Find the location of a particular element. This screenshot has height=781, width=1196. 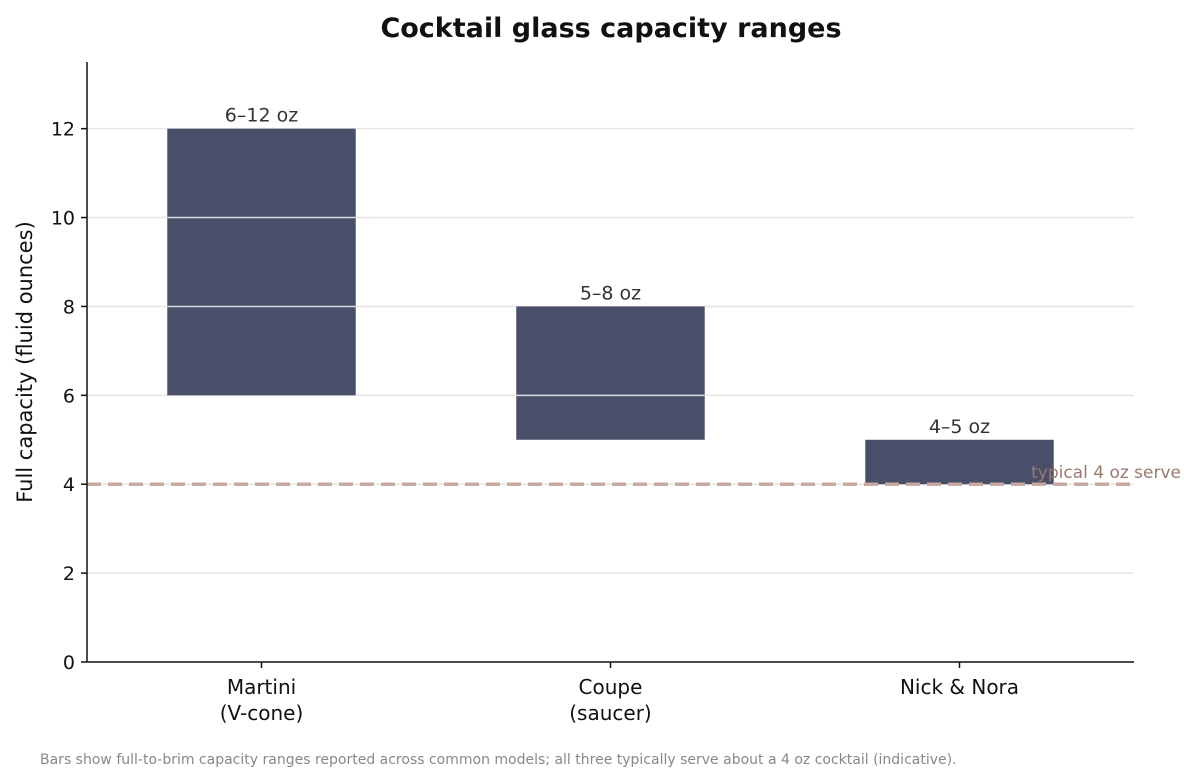

x-tick-label-line: Martini is located at coordinates (261, 687).